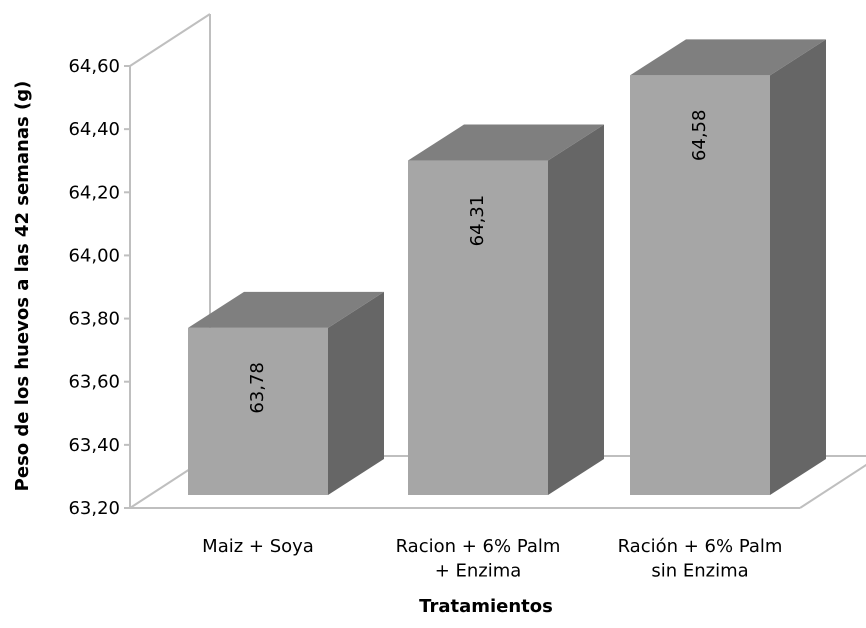  What do you see at coordinates (94, 319) in the screenshot?
I see `y-tick-label: 63,80` at bounding box center [94, 319].